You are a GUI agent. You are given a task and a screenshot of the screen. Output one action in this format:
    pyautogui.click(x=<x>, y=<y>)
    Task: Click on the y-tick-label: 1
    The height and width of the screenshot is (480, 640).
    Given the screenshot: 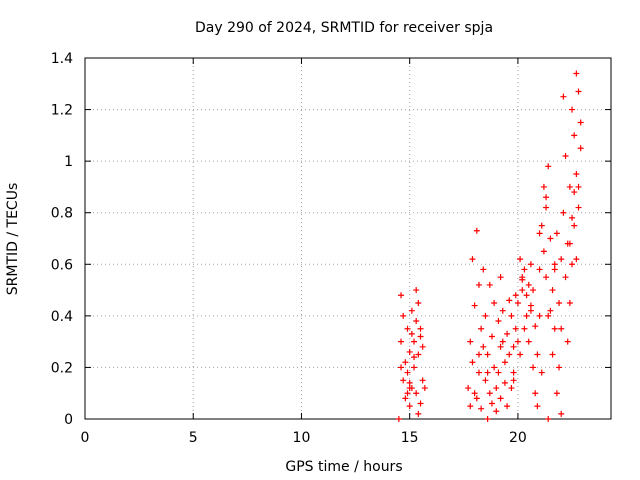 What is the action you would take?
    pyautogui.click(x=68, y=162)
    